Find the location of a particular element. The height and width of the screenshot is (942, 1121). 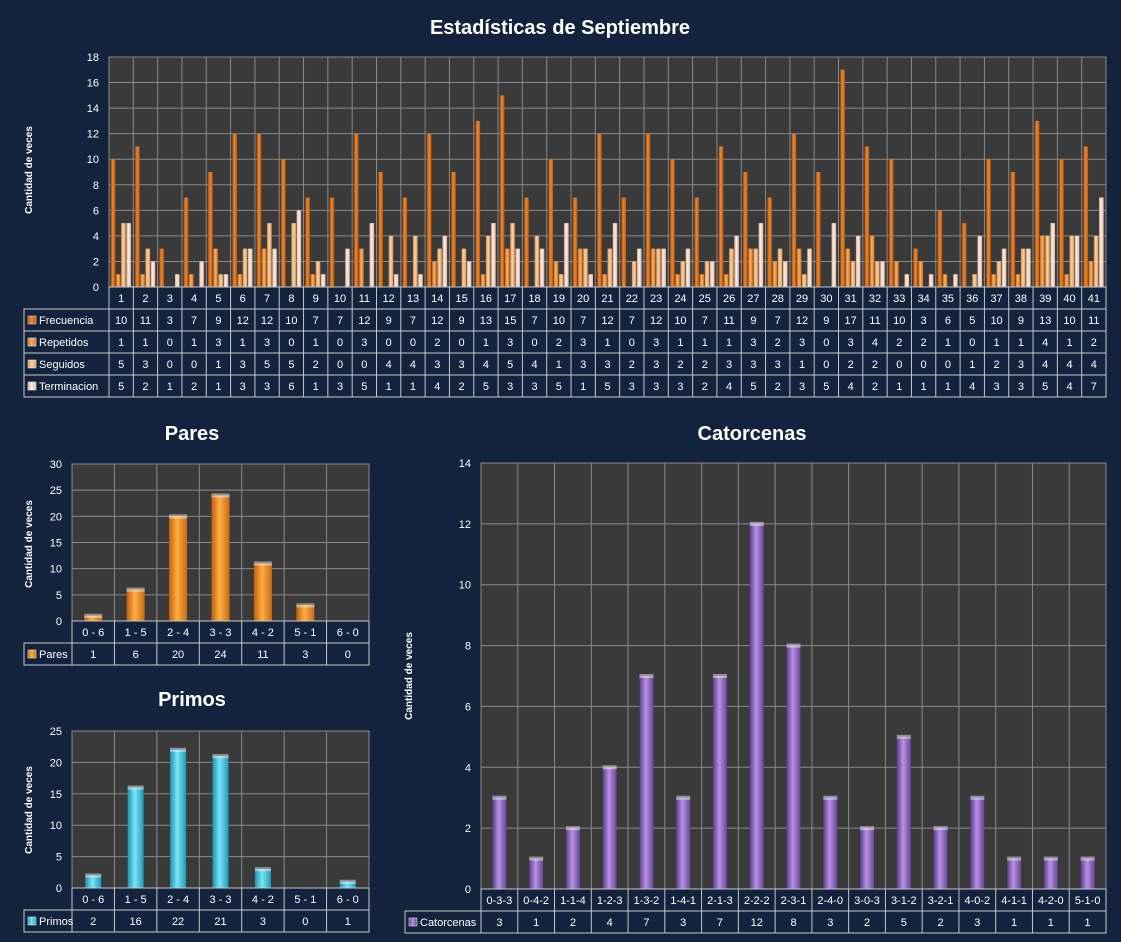

x-tick-label: 8 is located at coordinates (291, 299).